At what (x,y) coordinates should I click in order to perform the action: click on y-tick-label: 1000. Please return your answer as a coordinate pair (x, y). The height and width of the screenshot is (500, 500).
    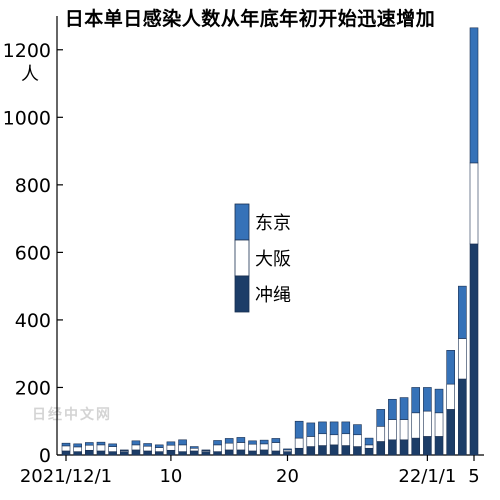
    Looking at the image, I should click on (27, 118).